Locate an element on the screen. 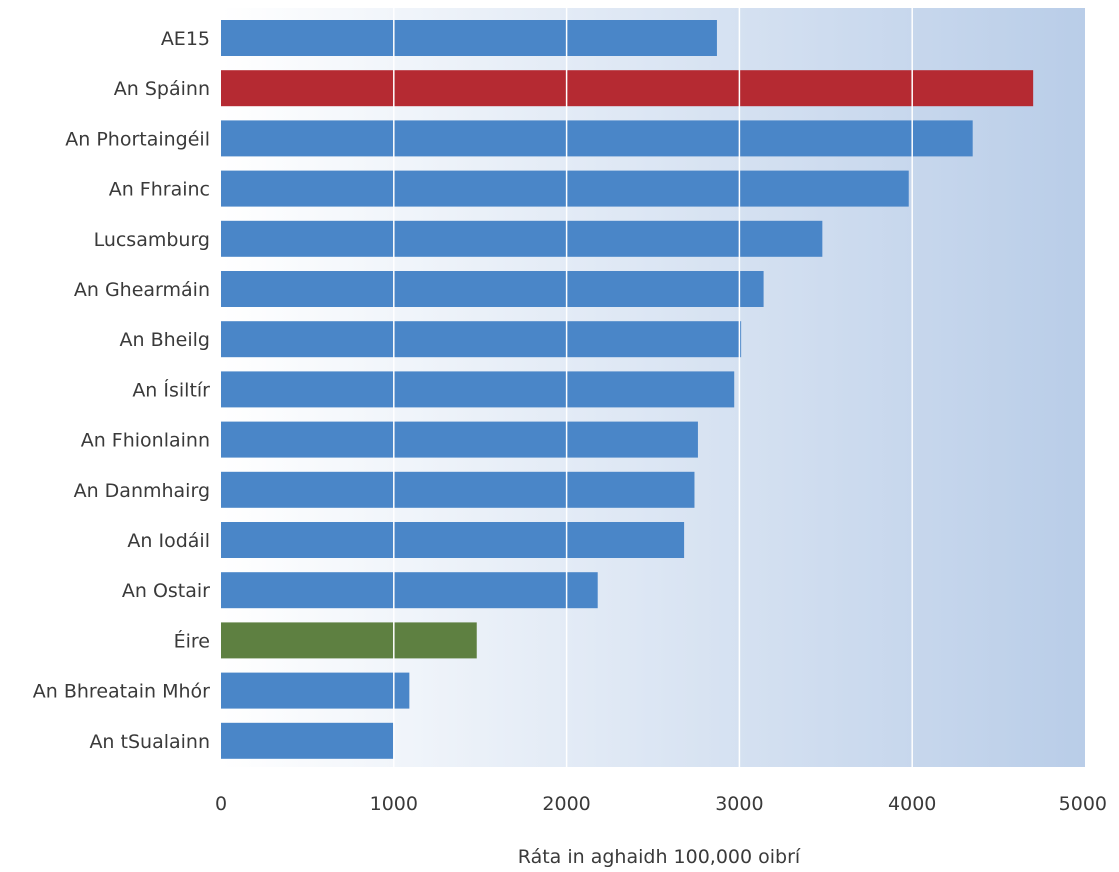  x-tick-label: 5000 is located at coordinates (1083, 804).